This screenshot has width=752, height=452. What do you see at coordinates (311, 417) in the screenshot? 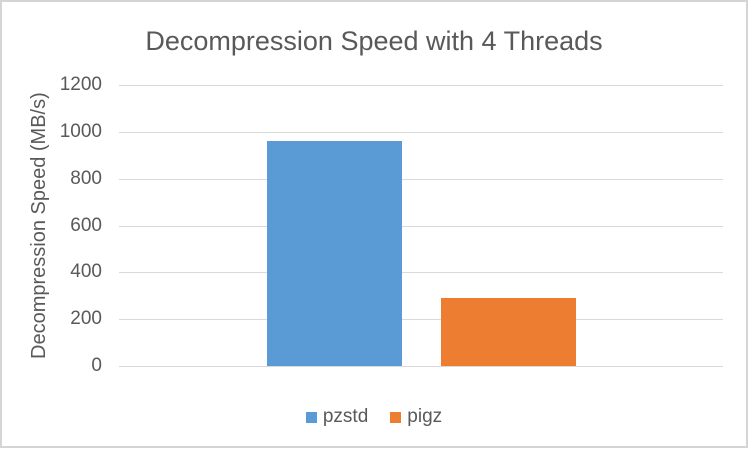
I see `legend-swatch-pzstd` at bounding box center [311, 417].